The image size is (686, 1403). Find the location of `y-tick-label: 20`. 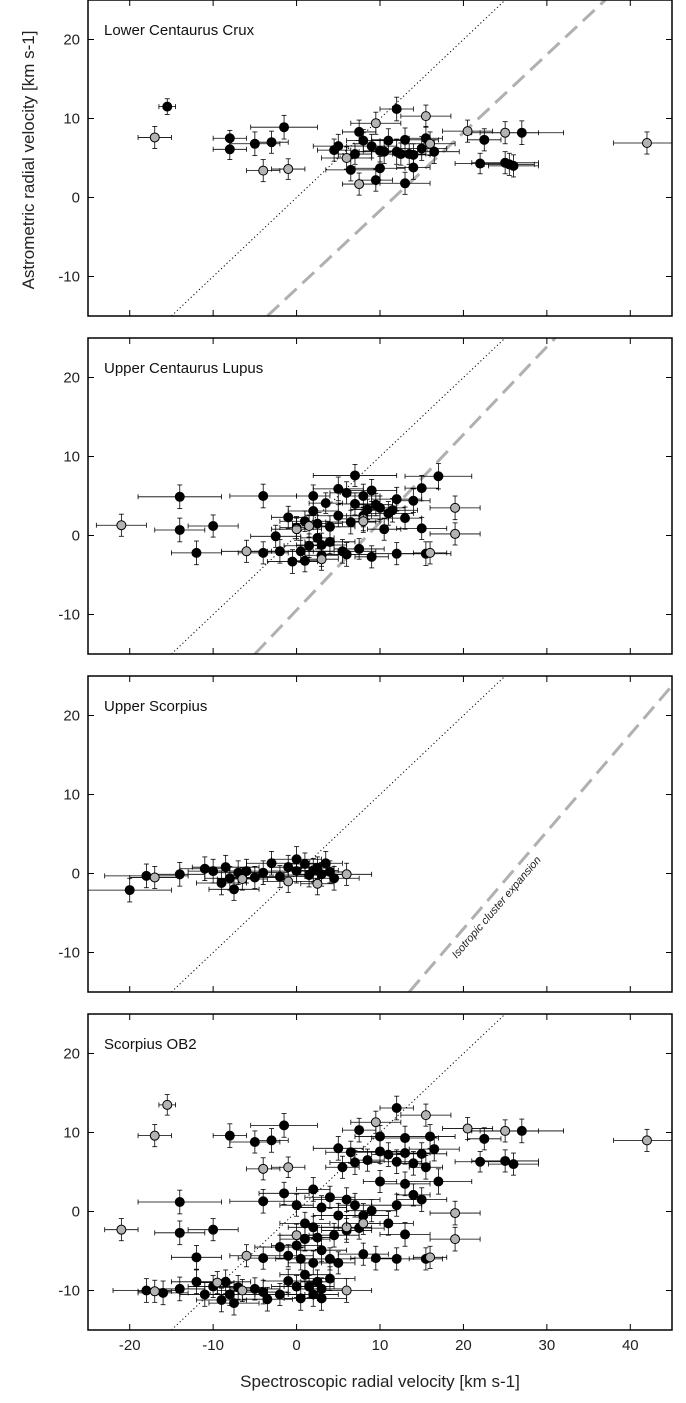

y-tick-label: 20 is located at coordinates (71, 1054).